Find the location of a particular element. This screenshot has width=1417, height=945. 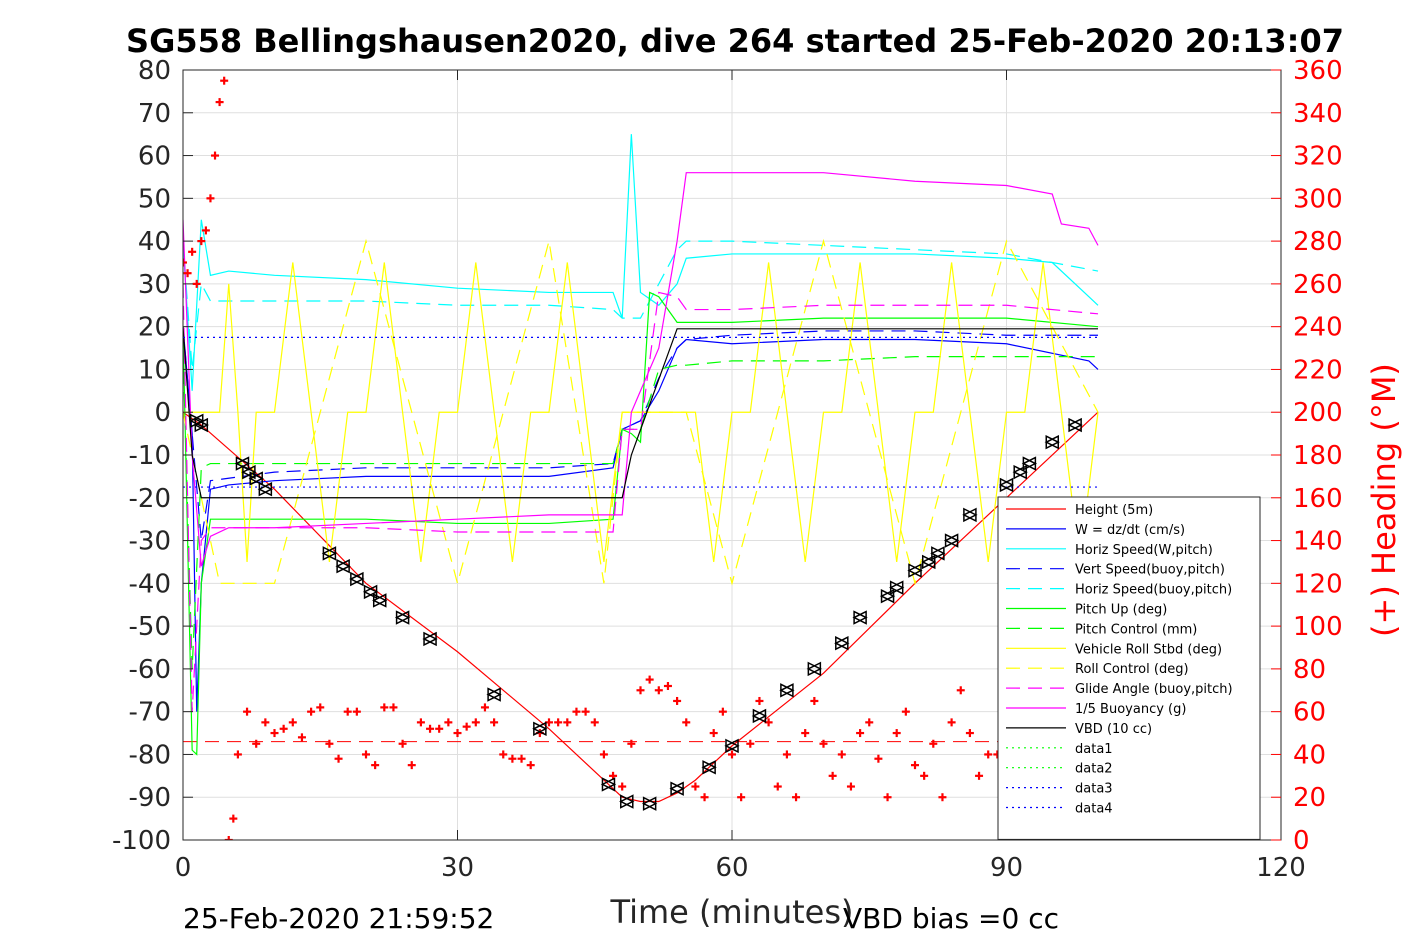

legend-entry: data1 is located at coordinates (1094, 749).